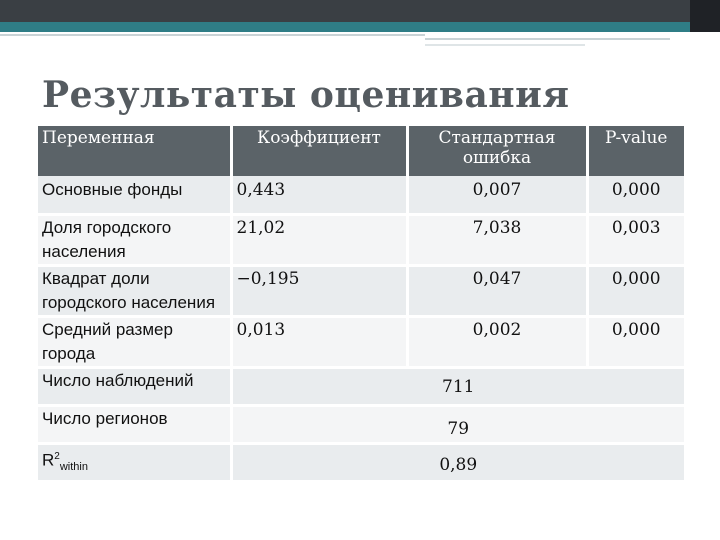 The height and width of the screenshot is (540, 720). I want to click on row-coefficient: −0,195, so click(320, 291).